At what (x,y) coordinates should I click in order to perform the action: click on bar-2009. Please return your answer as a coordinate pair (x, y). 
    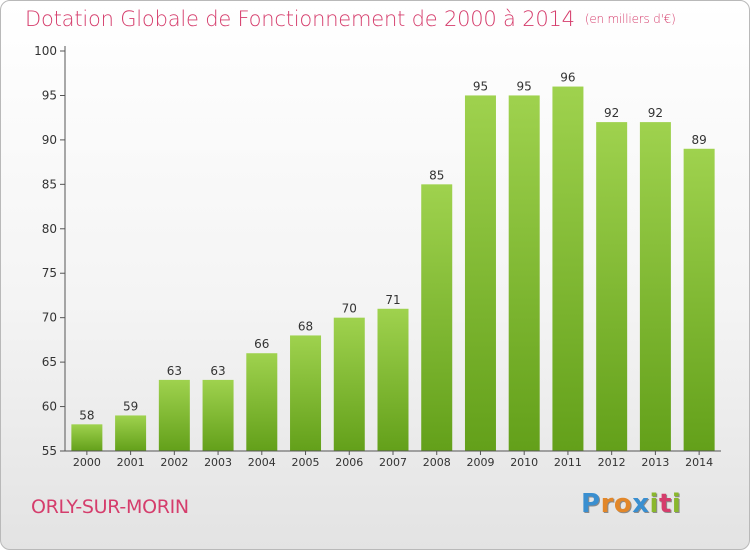
    Looking at the image, I should click on (480, 273).